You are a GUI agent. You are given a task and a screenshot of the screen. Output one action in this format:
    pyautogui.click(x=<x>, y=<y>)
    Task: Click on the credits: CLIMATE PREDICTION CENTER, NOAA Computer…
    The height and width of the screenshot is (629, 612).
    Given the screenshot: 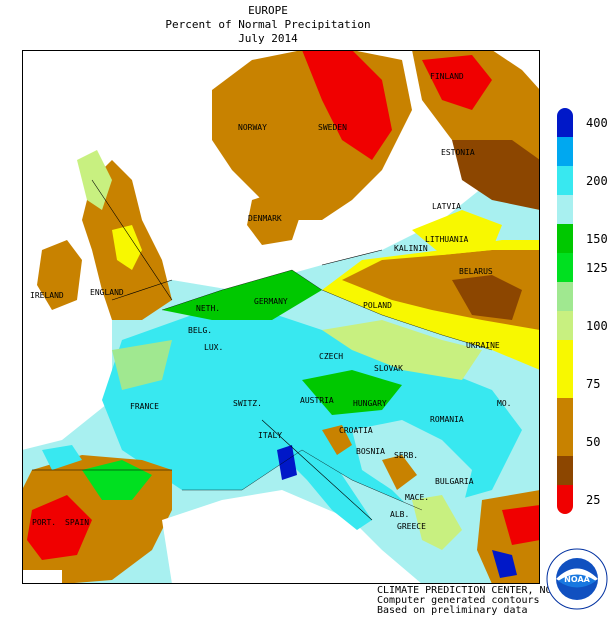 What is the action you would take?
    pyautogui.click(x=470, y=601)
    